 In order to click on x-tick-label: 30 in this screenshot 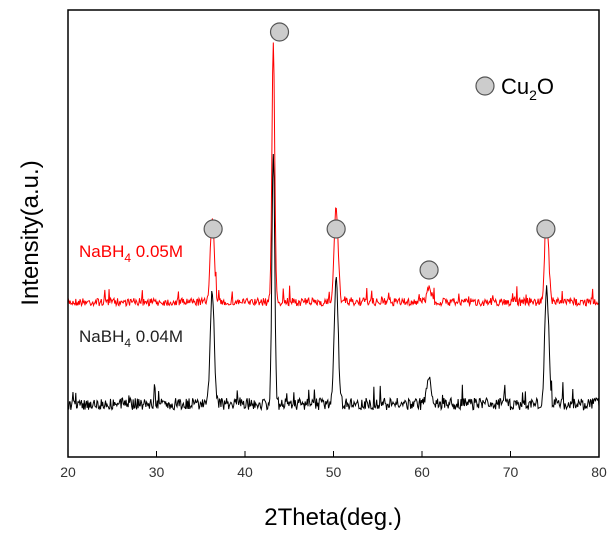, I will do `click(157, 472)`.